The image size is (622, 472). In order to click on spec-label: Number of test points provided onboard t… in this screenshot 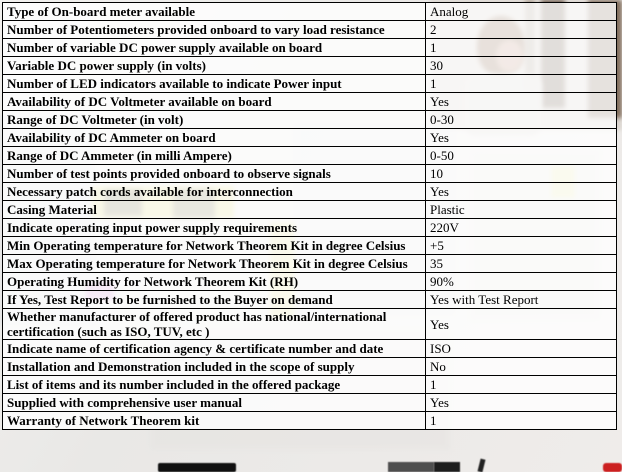, I will do `click(214, 173)`.